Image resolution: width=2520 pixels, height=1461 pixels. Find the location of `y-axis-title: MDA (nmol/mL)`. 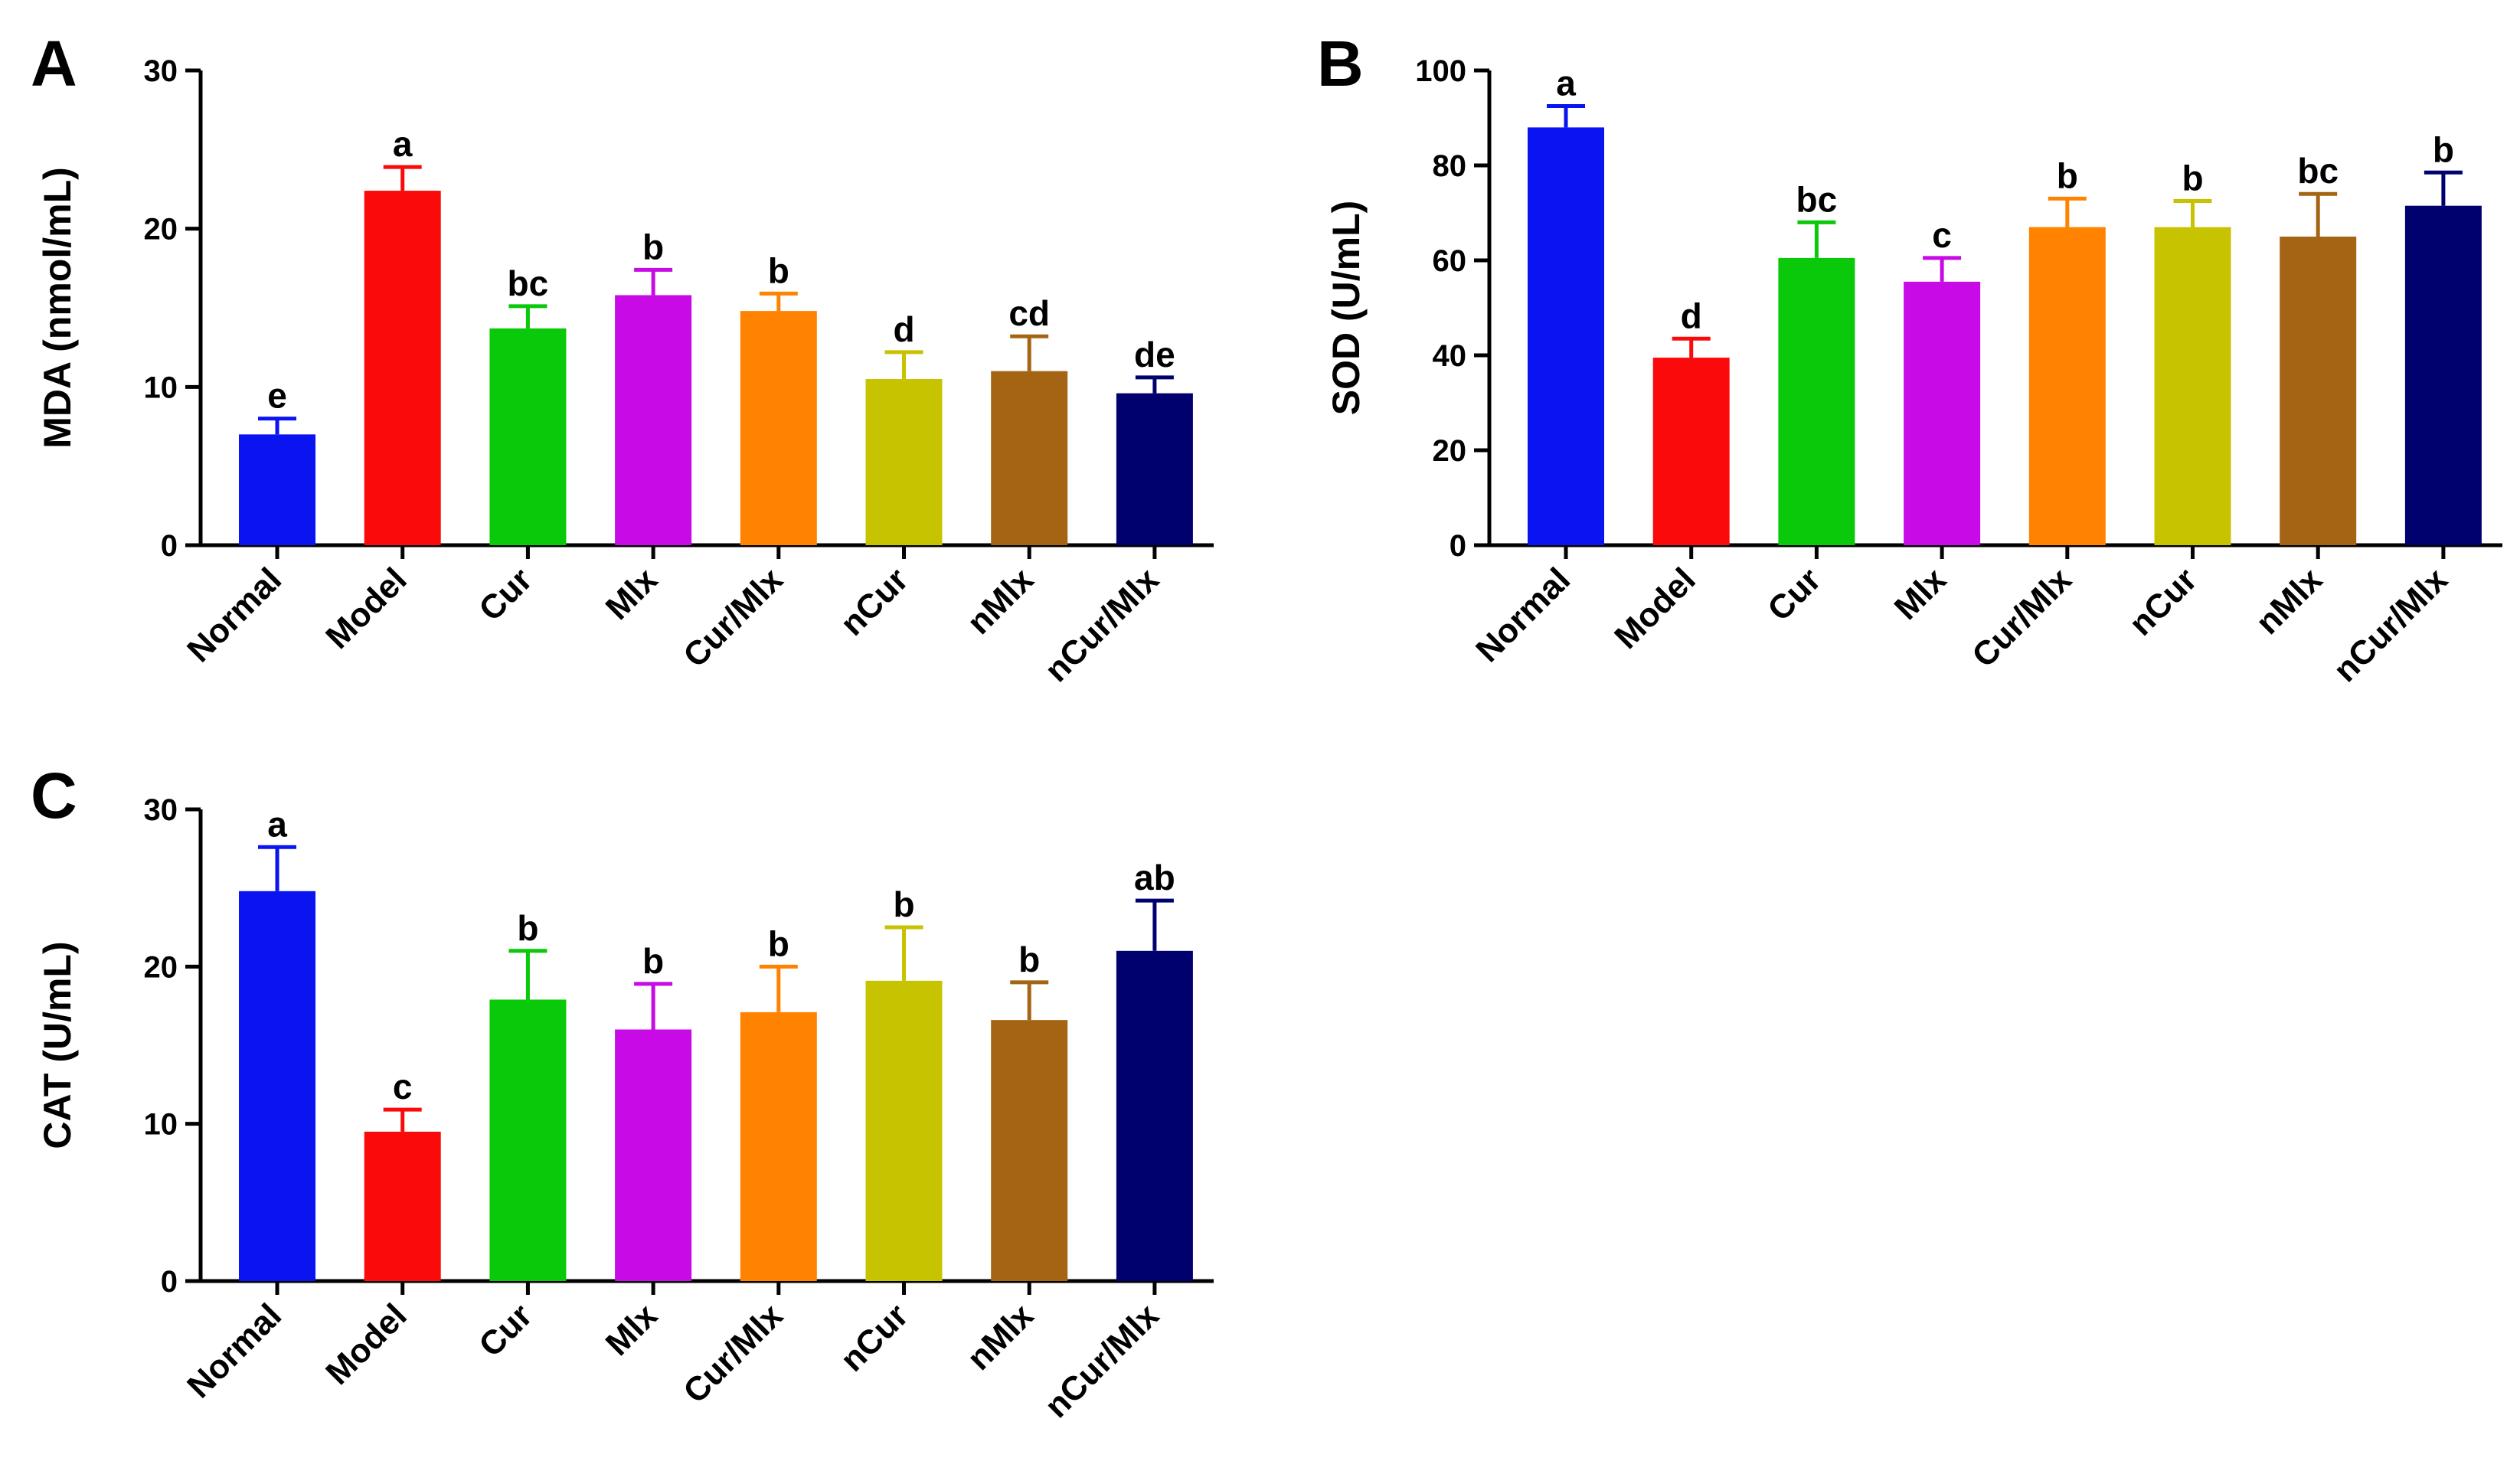

y-axis-title: MDA (nmol/mL) is located at coordinates (58, 308).